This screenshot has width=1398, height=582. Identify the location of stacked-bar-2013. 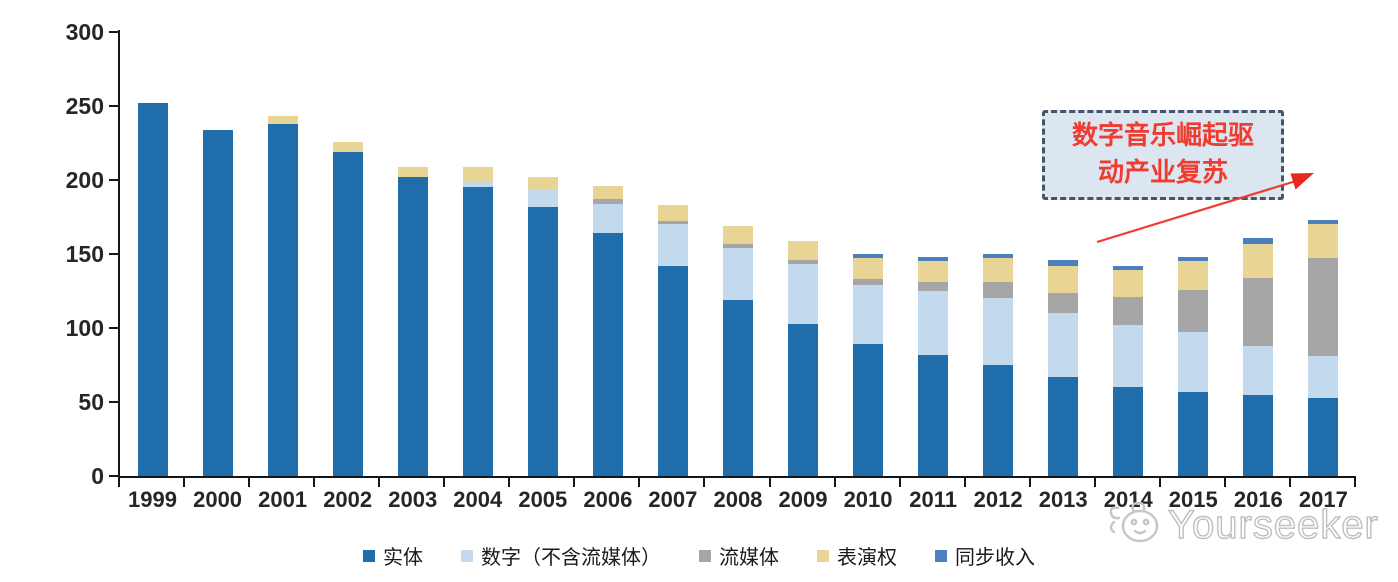
(1063, 367).